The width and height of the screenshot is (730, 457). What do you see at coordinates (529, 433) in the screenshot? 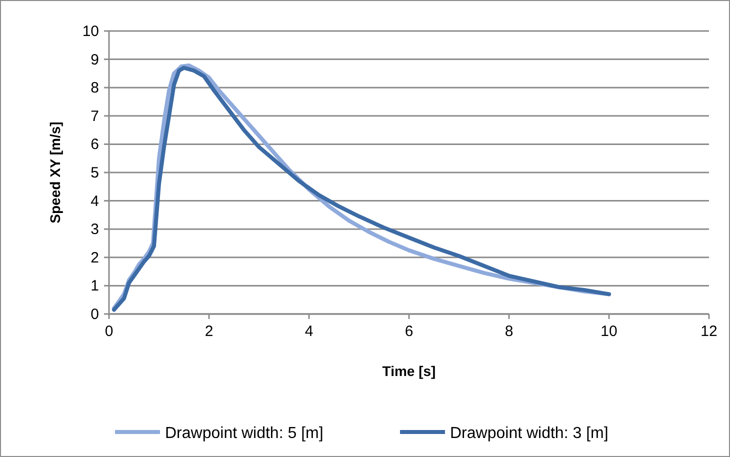
I see `legend-label: Drawpoint width: 3 [m]` at bounding box center [529, 433].